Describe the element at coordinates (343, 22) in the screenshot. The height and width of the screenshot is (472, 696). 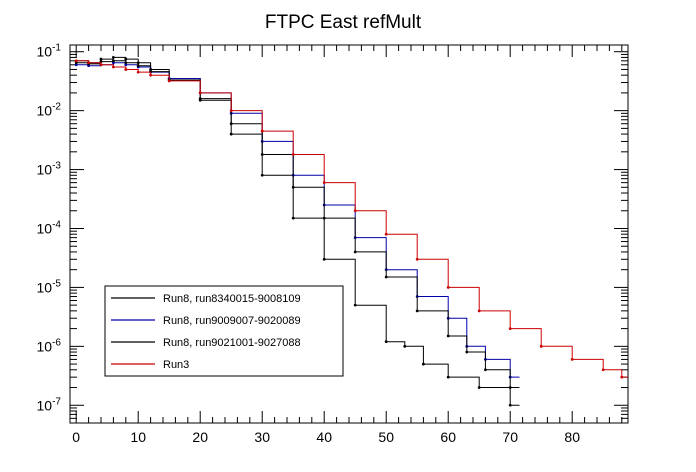
I see `chart-title: FTPC East refMult` at that location.